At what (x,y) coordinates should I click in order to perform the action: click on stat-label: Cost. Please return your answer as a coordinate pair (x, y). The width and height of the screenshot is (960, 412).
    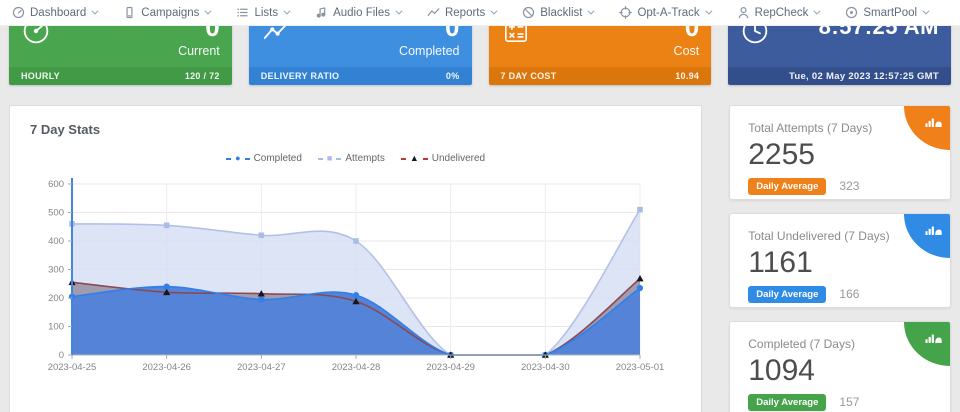
    Looking at the image, I should click on (686, 51).